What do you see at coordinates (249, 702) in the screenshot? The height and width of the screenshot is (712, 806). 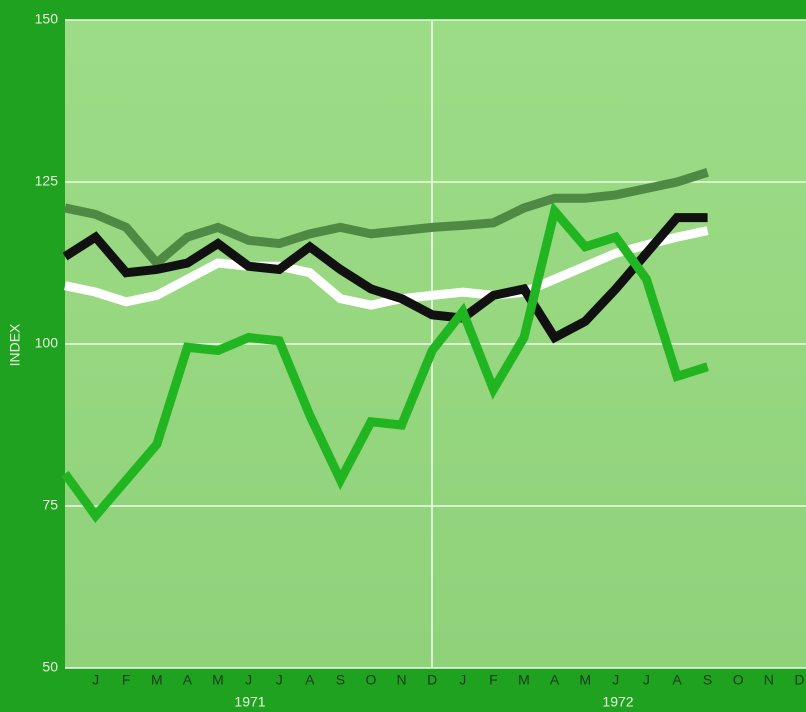 I see `year-label: 1971` at bounding box center [249, 702].